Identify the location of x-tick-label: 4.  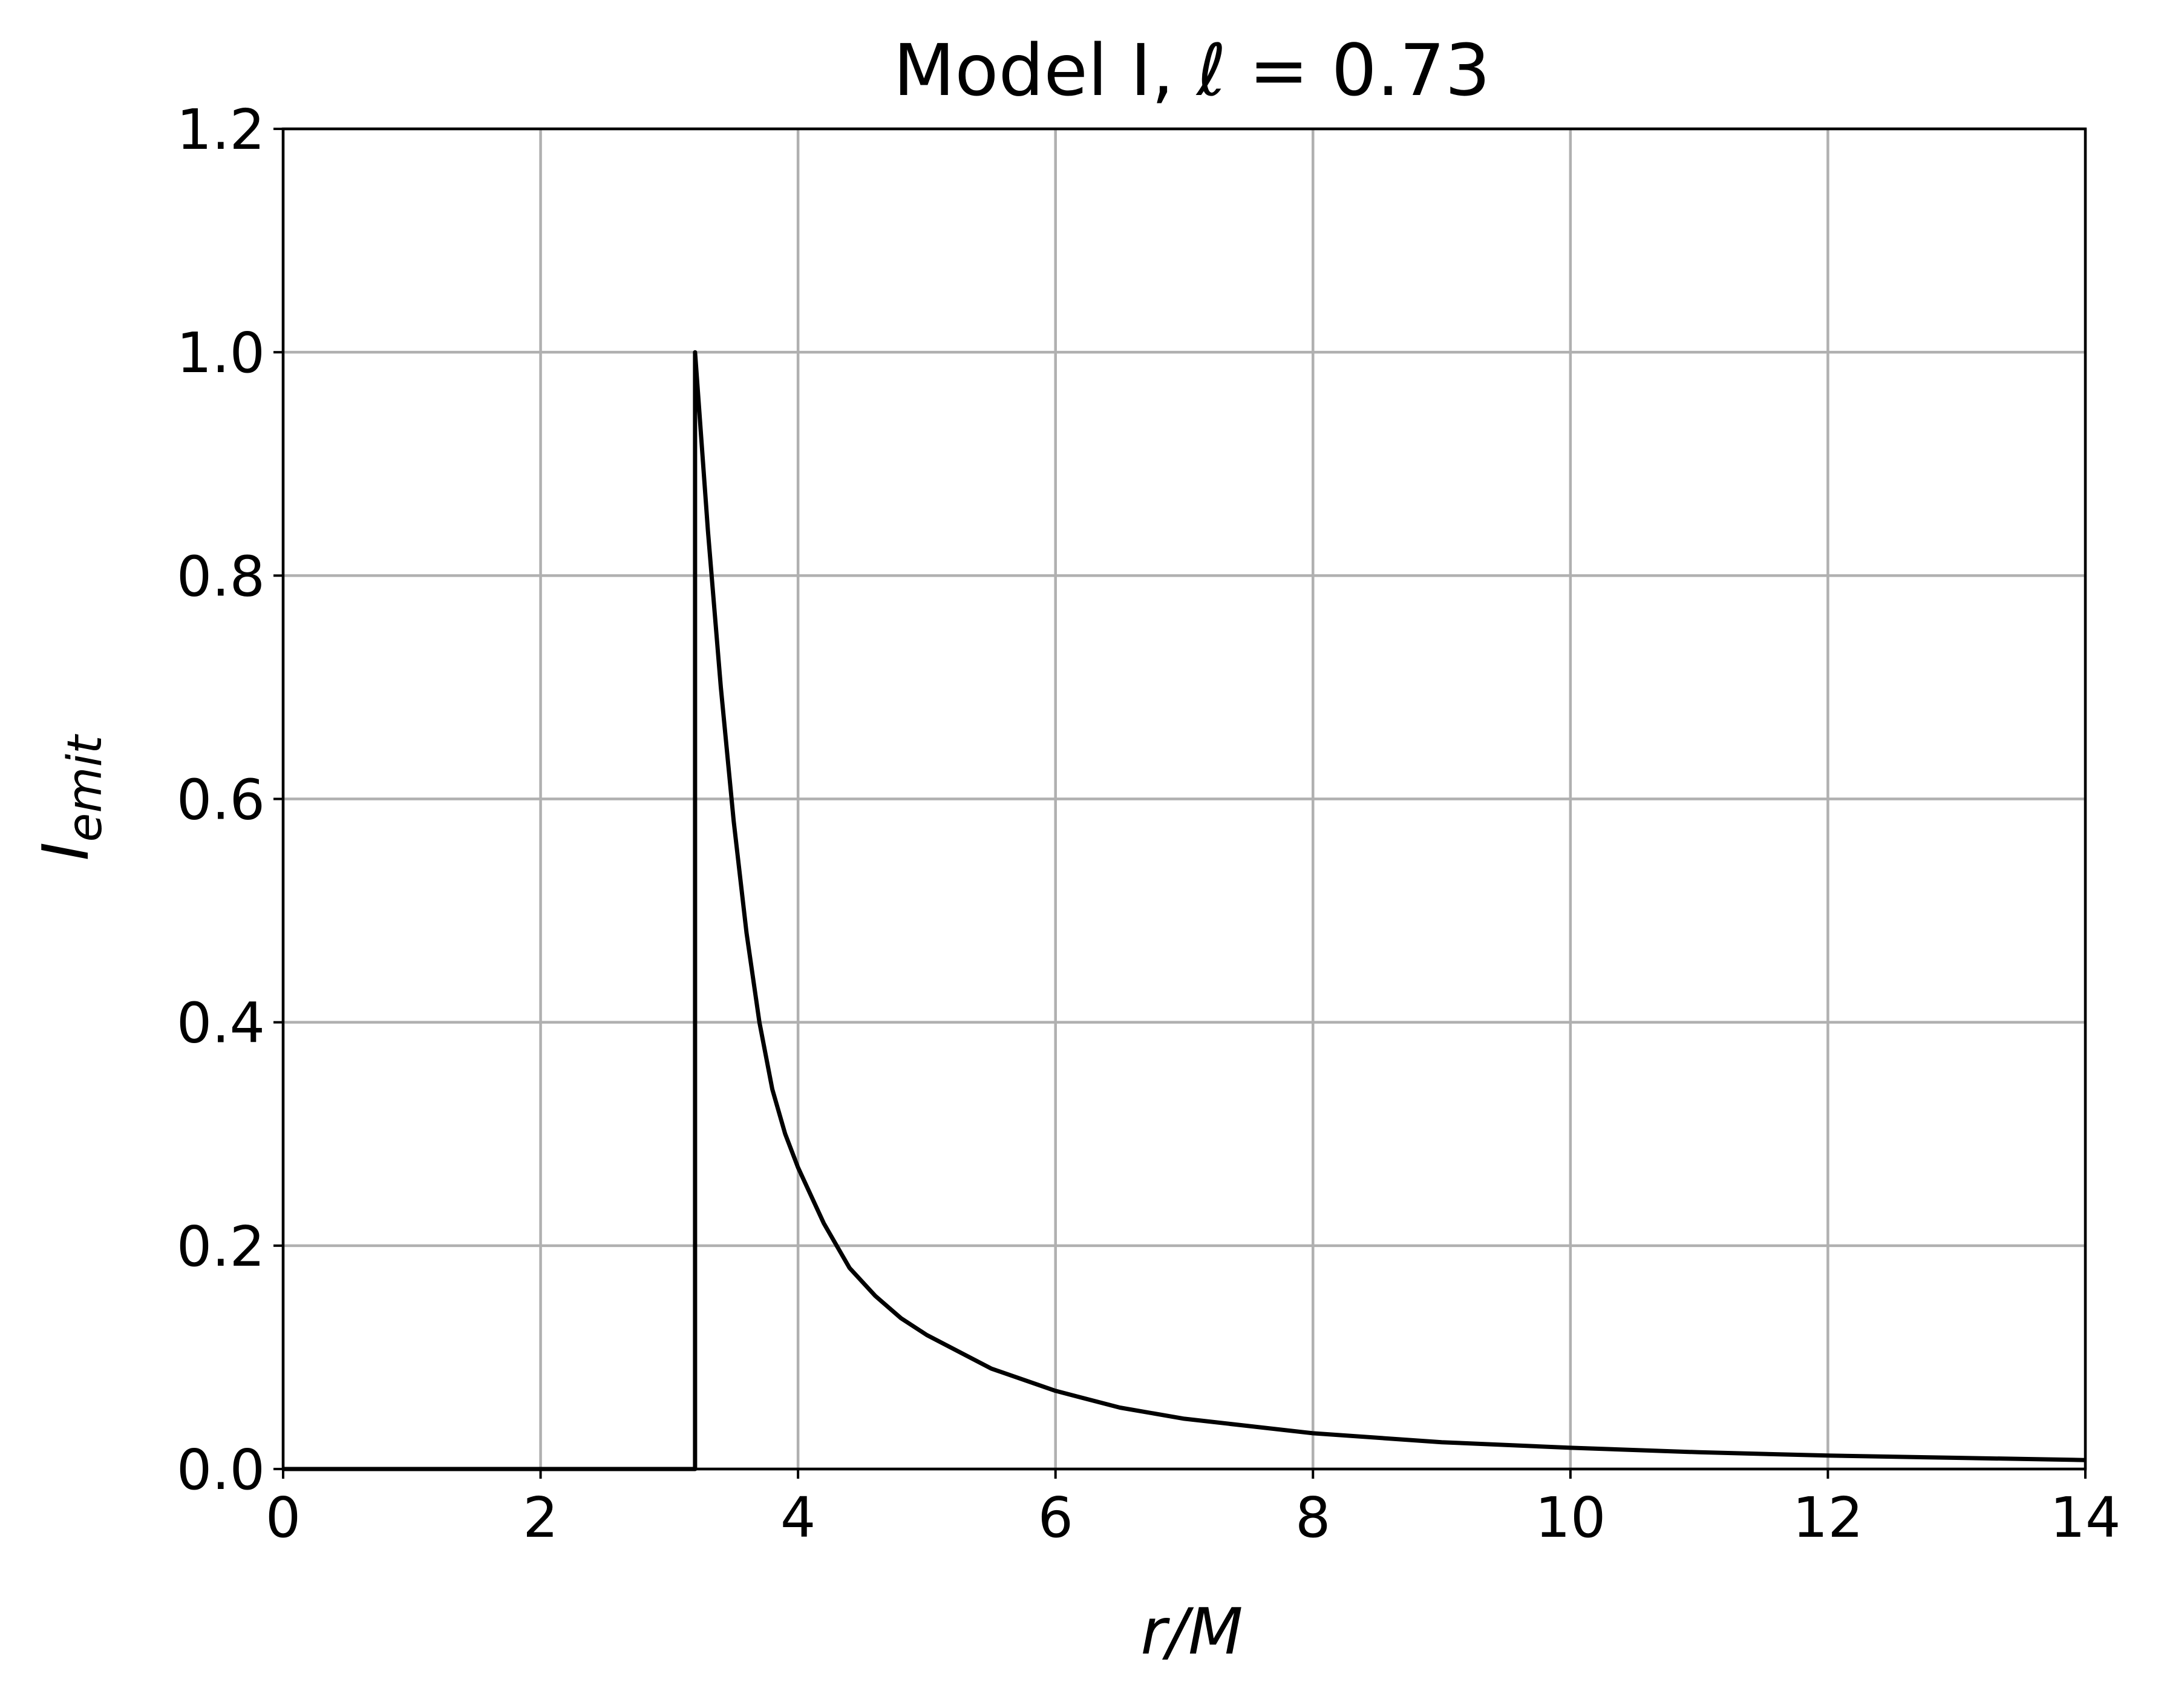
(798, 1517).